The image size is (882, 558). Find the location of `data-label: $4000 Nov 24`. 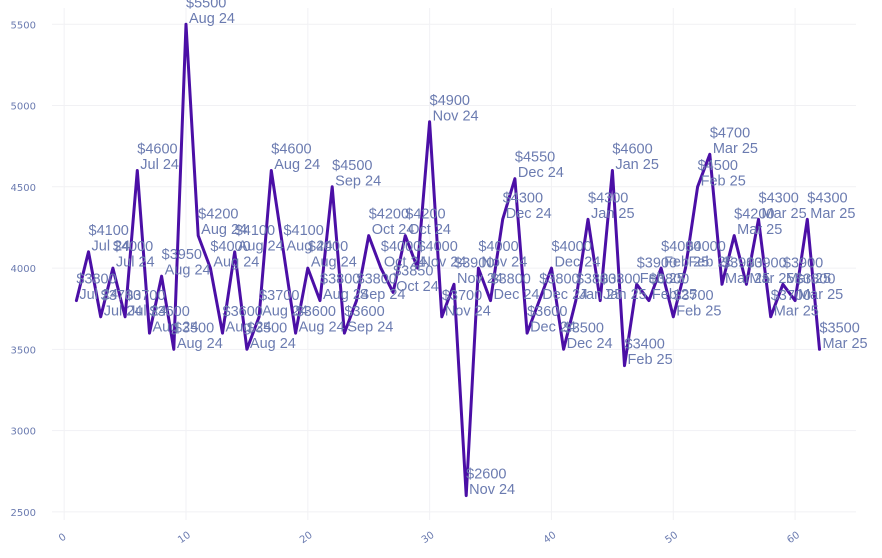

data-label: $4000 Nov 24 is located at coordinates (502, 254).